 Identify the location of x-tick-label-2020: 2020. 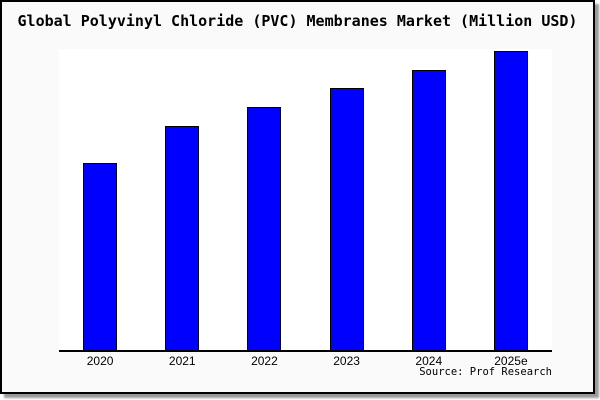
(100, 361).